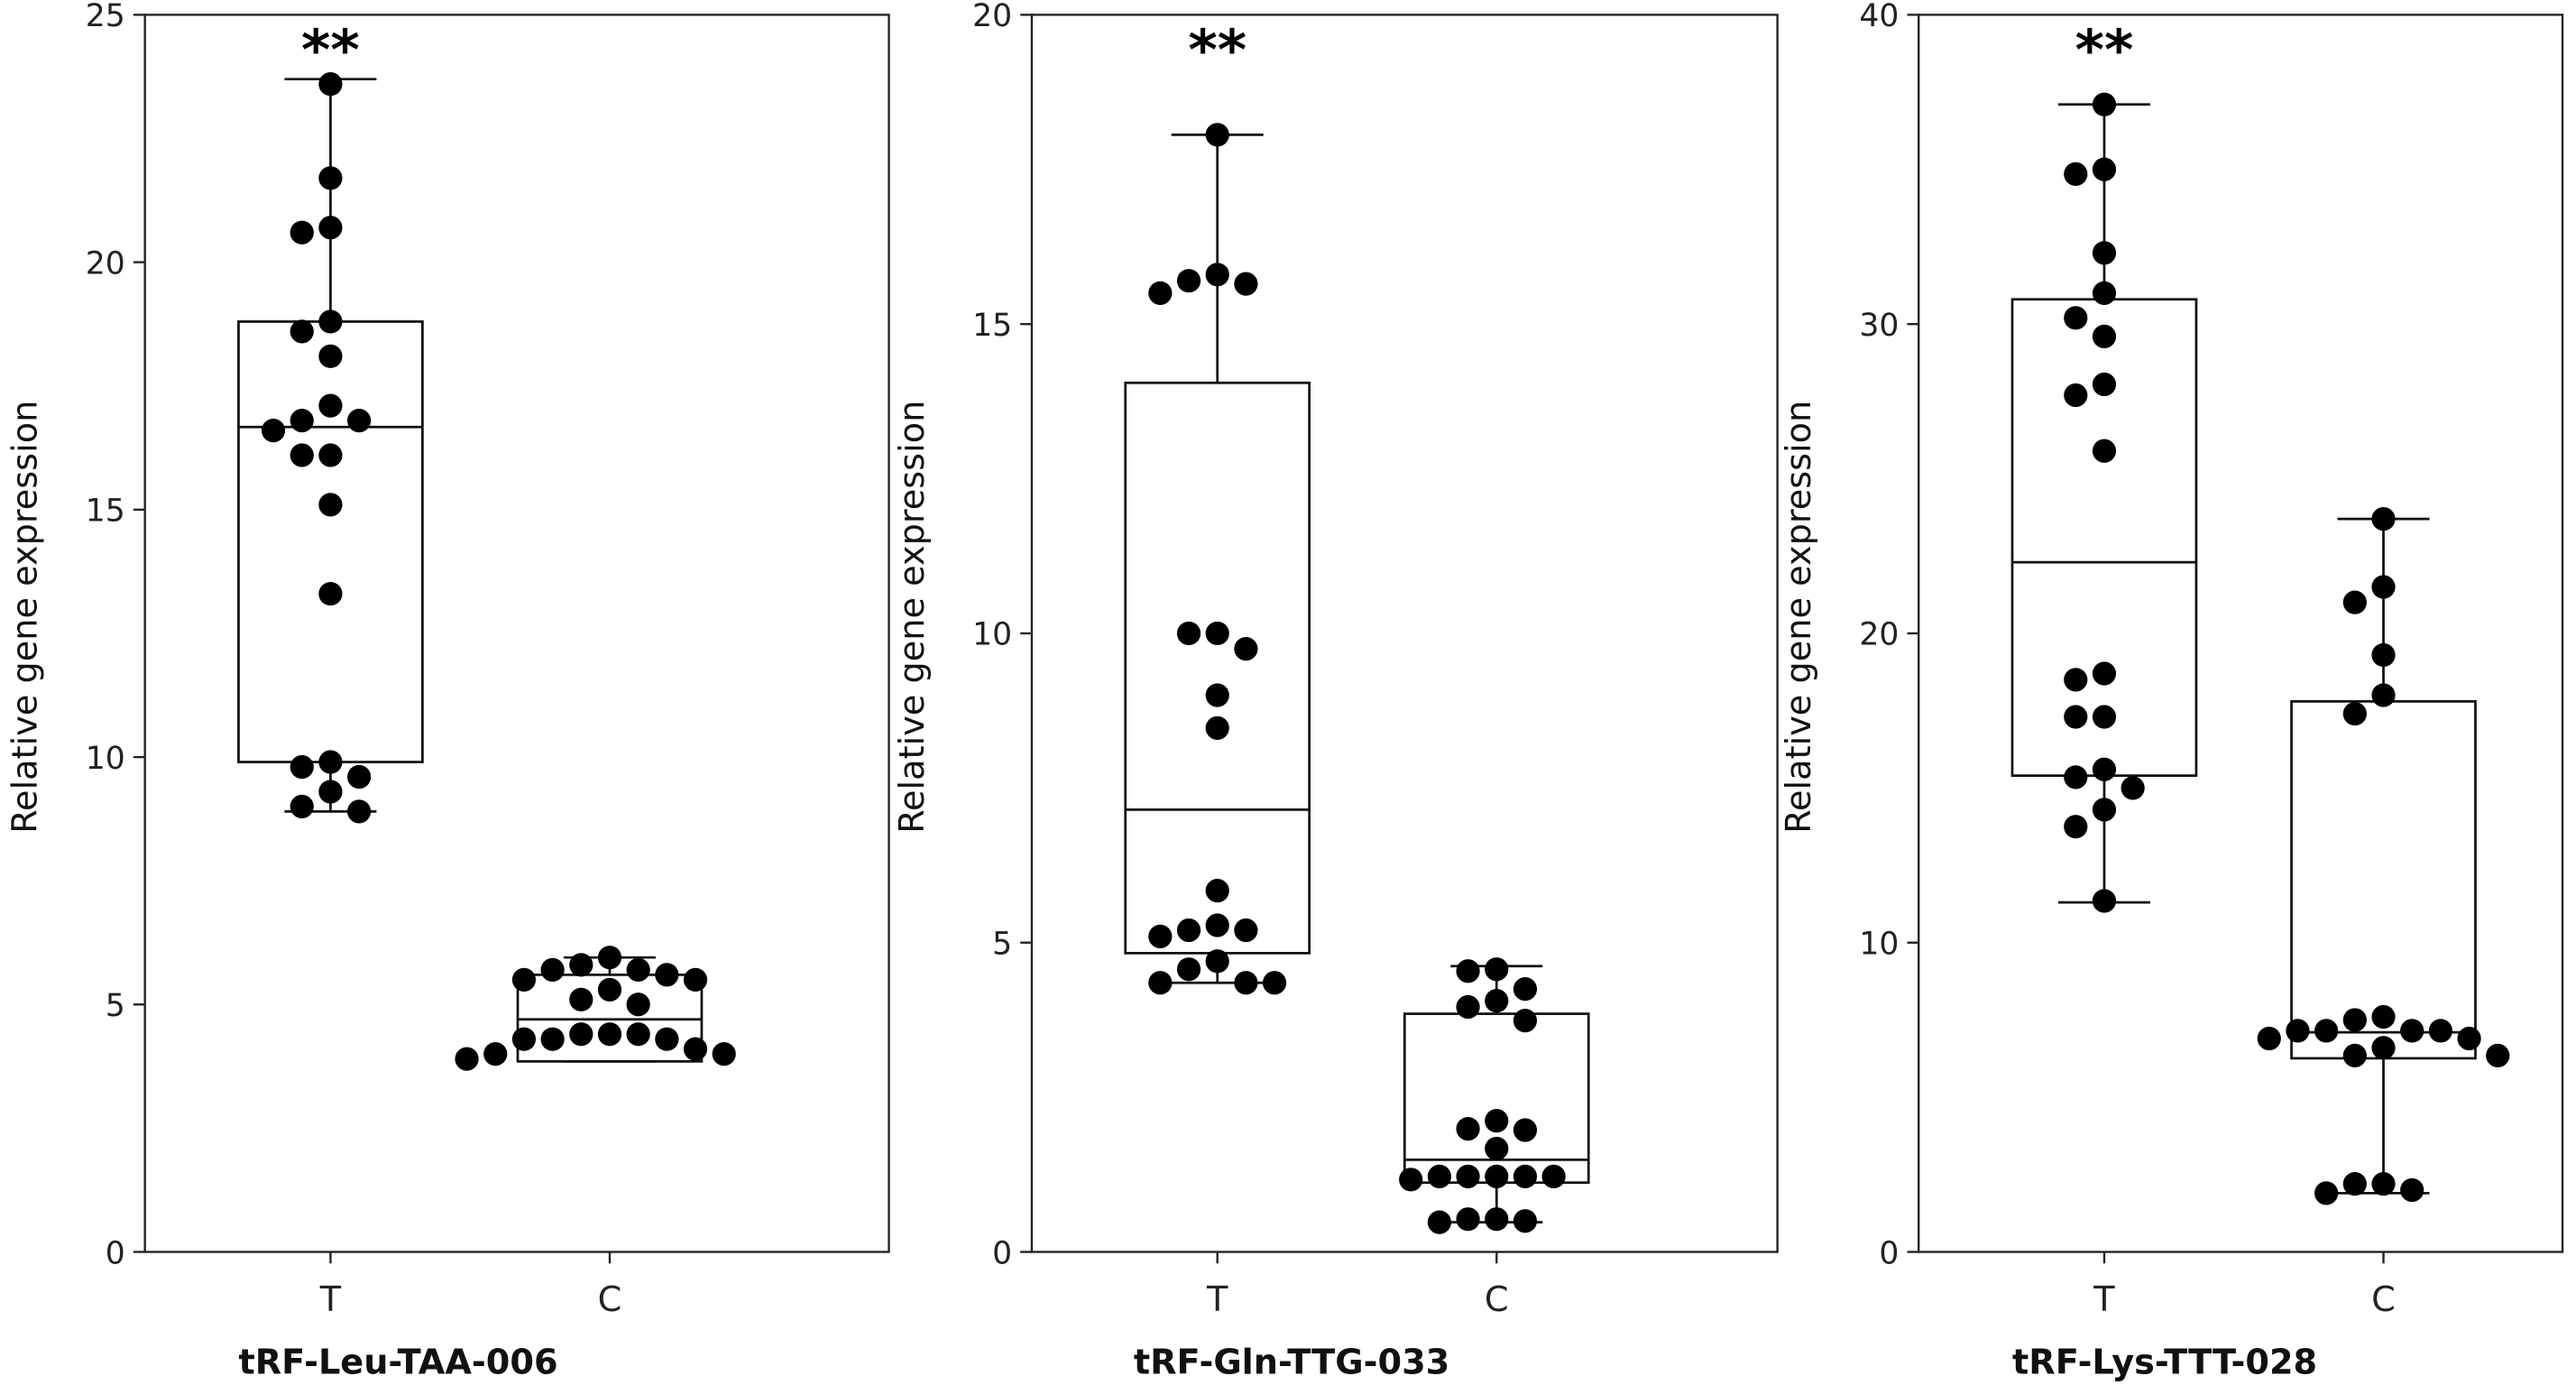 The image size is (2576, 1385). I want to click on chart-title: tRF-Gln-TTG-033, so click(1291, 1362).